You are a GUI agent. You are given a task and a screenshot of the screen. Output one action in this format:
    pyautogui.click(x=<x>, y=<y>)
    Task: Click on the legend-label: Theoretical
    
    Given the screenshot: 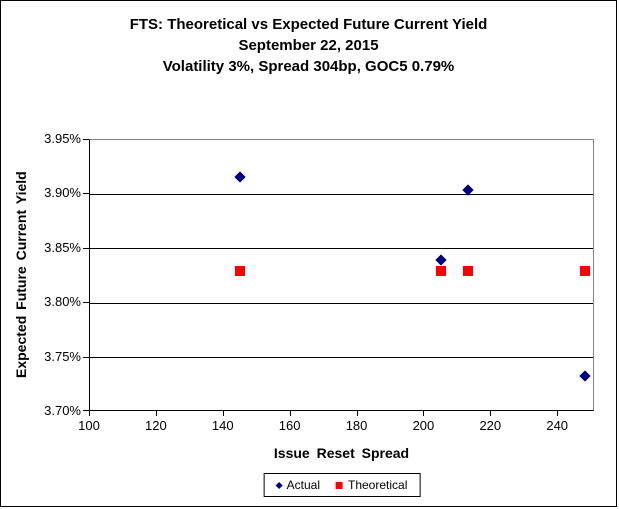 What is the action you would take?
    pyautogui.click(x=377, y=485)
    